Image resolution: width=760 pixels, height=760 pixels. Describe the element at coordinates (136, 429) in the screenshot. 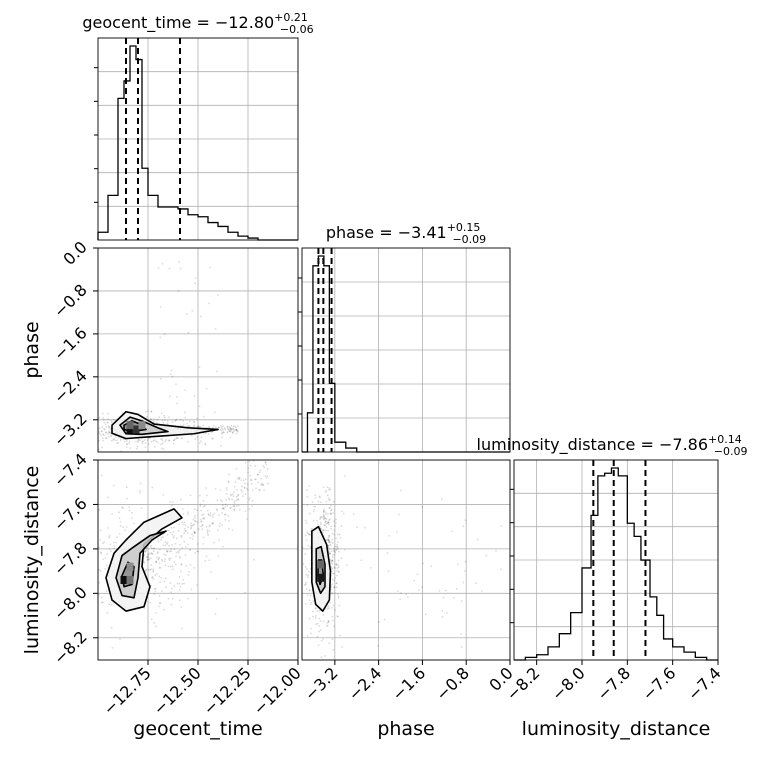

I see `density-cell` at that location.